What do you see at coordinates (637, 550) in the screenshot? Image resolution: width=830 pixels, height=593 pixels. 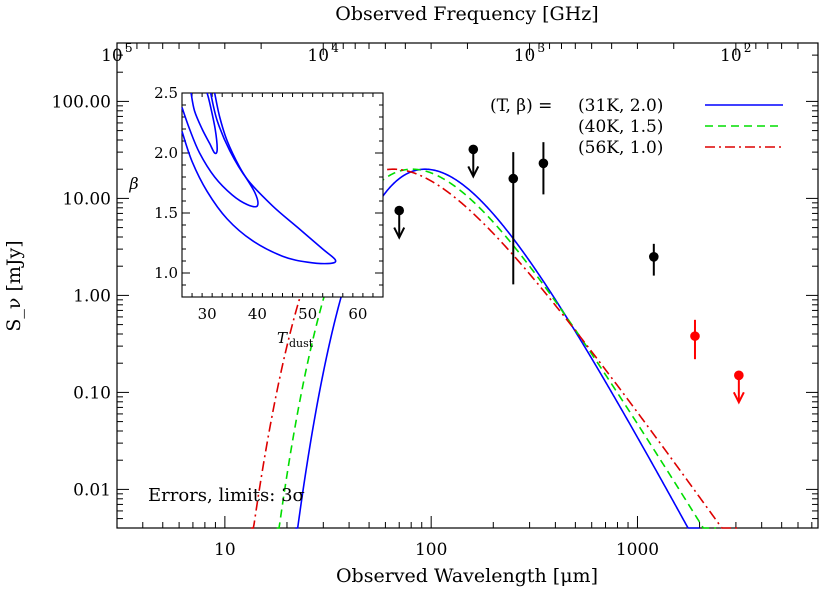 I see `x-tick-label: 1000` at bounding box center [637, 550].